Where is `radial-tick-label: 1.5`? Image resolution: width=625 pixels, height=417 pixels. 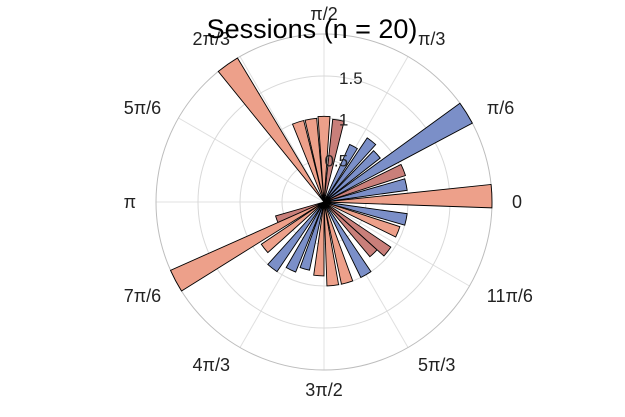 radial-tick-label: 1.5 is located at coordinates (351, 78).